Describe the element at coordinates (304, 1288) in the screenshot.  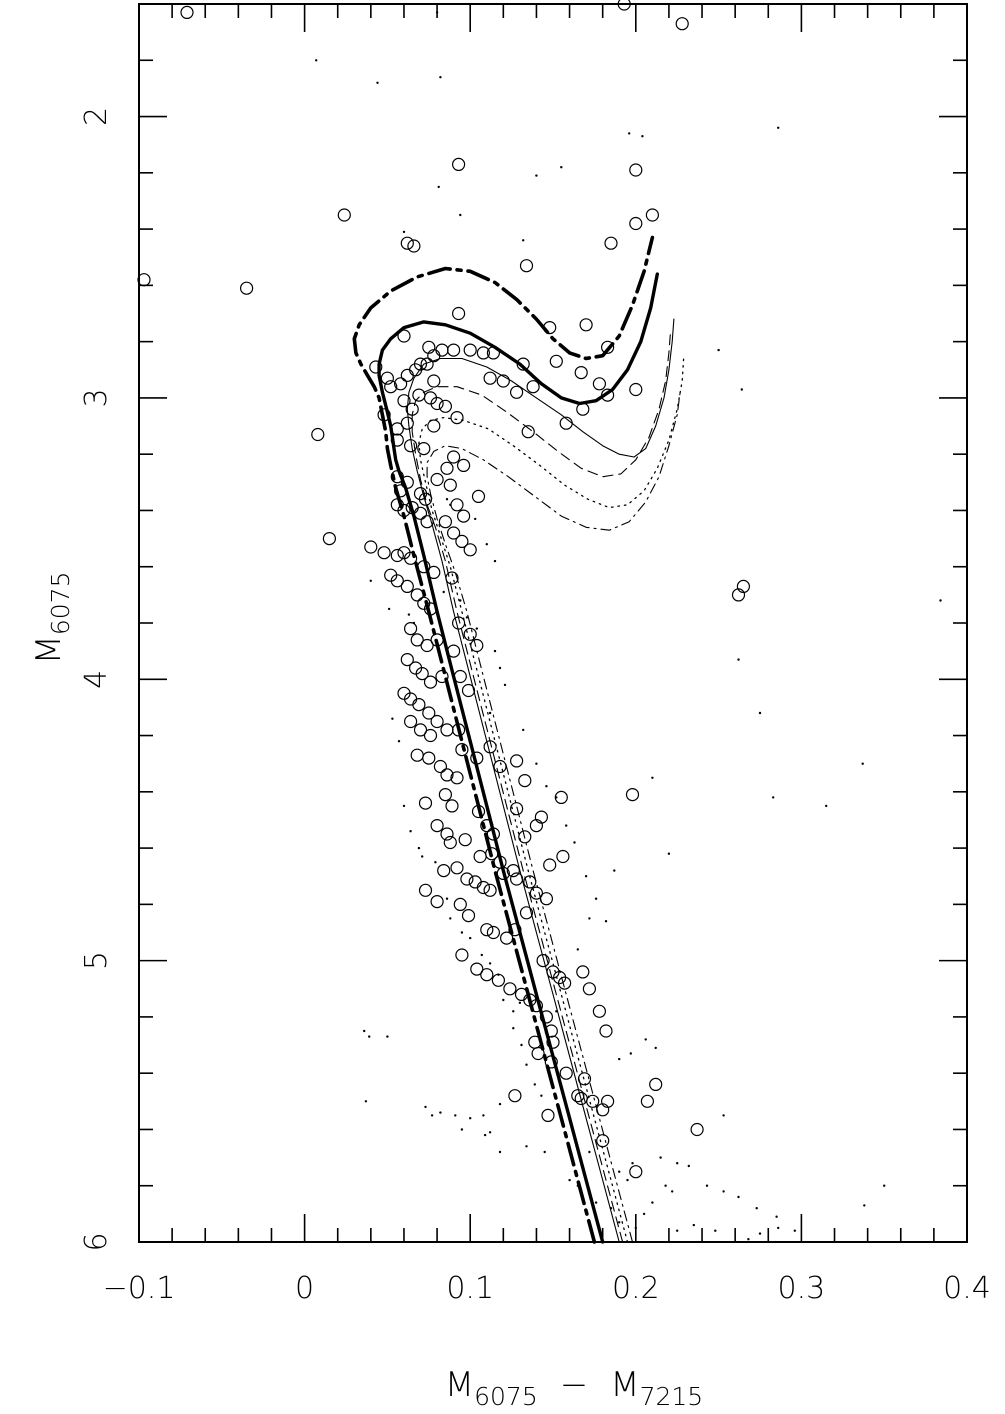
I see `x-tick-label: 0` at that location.